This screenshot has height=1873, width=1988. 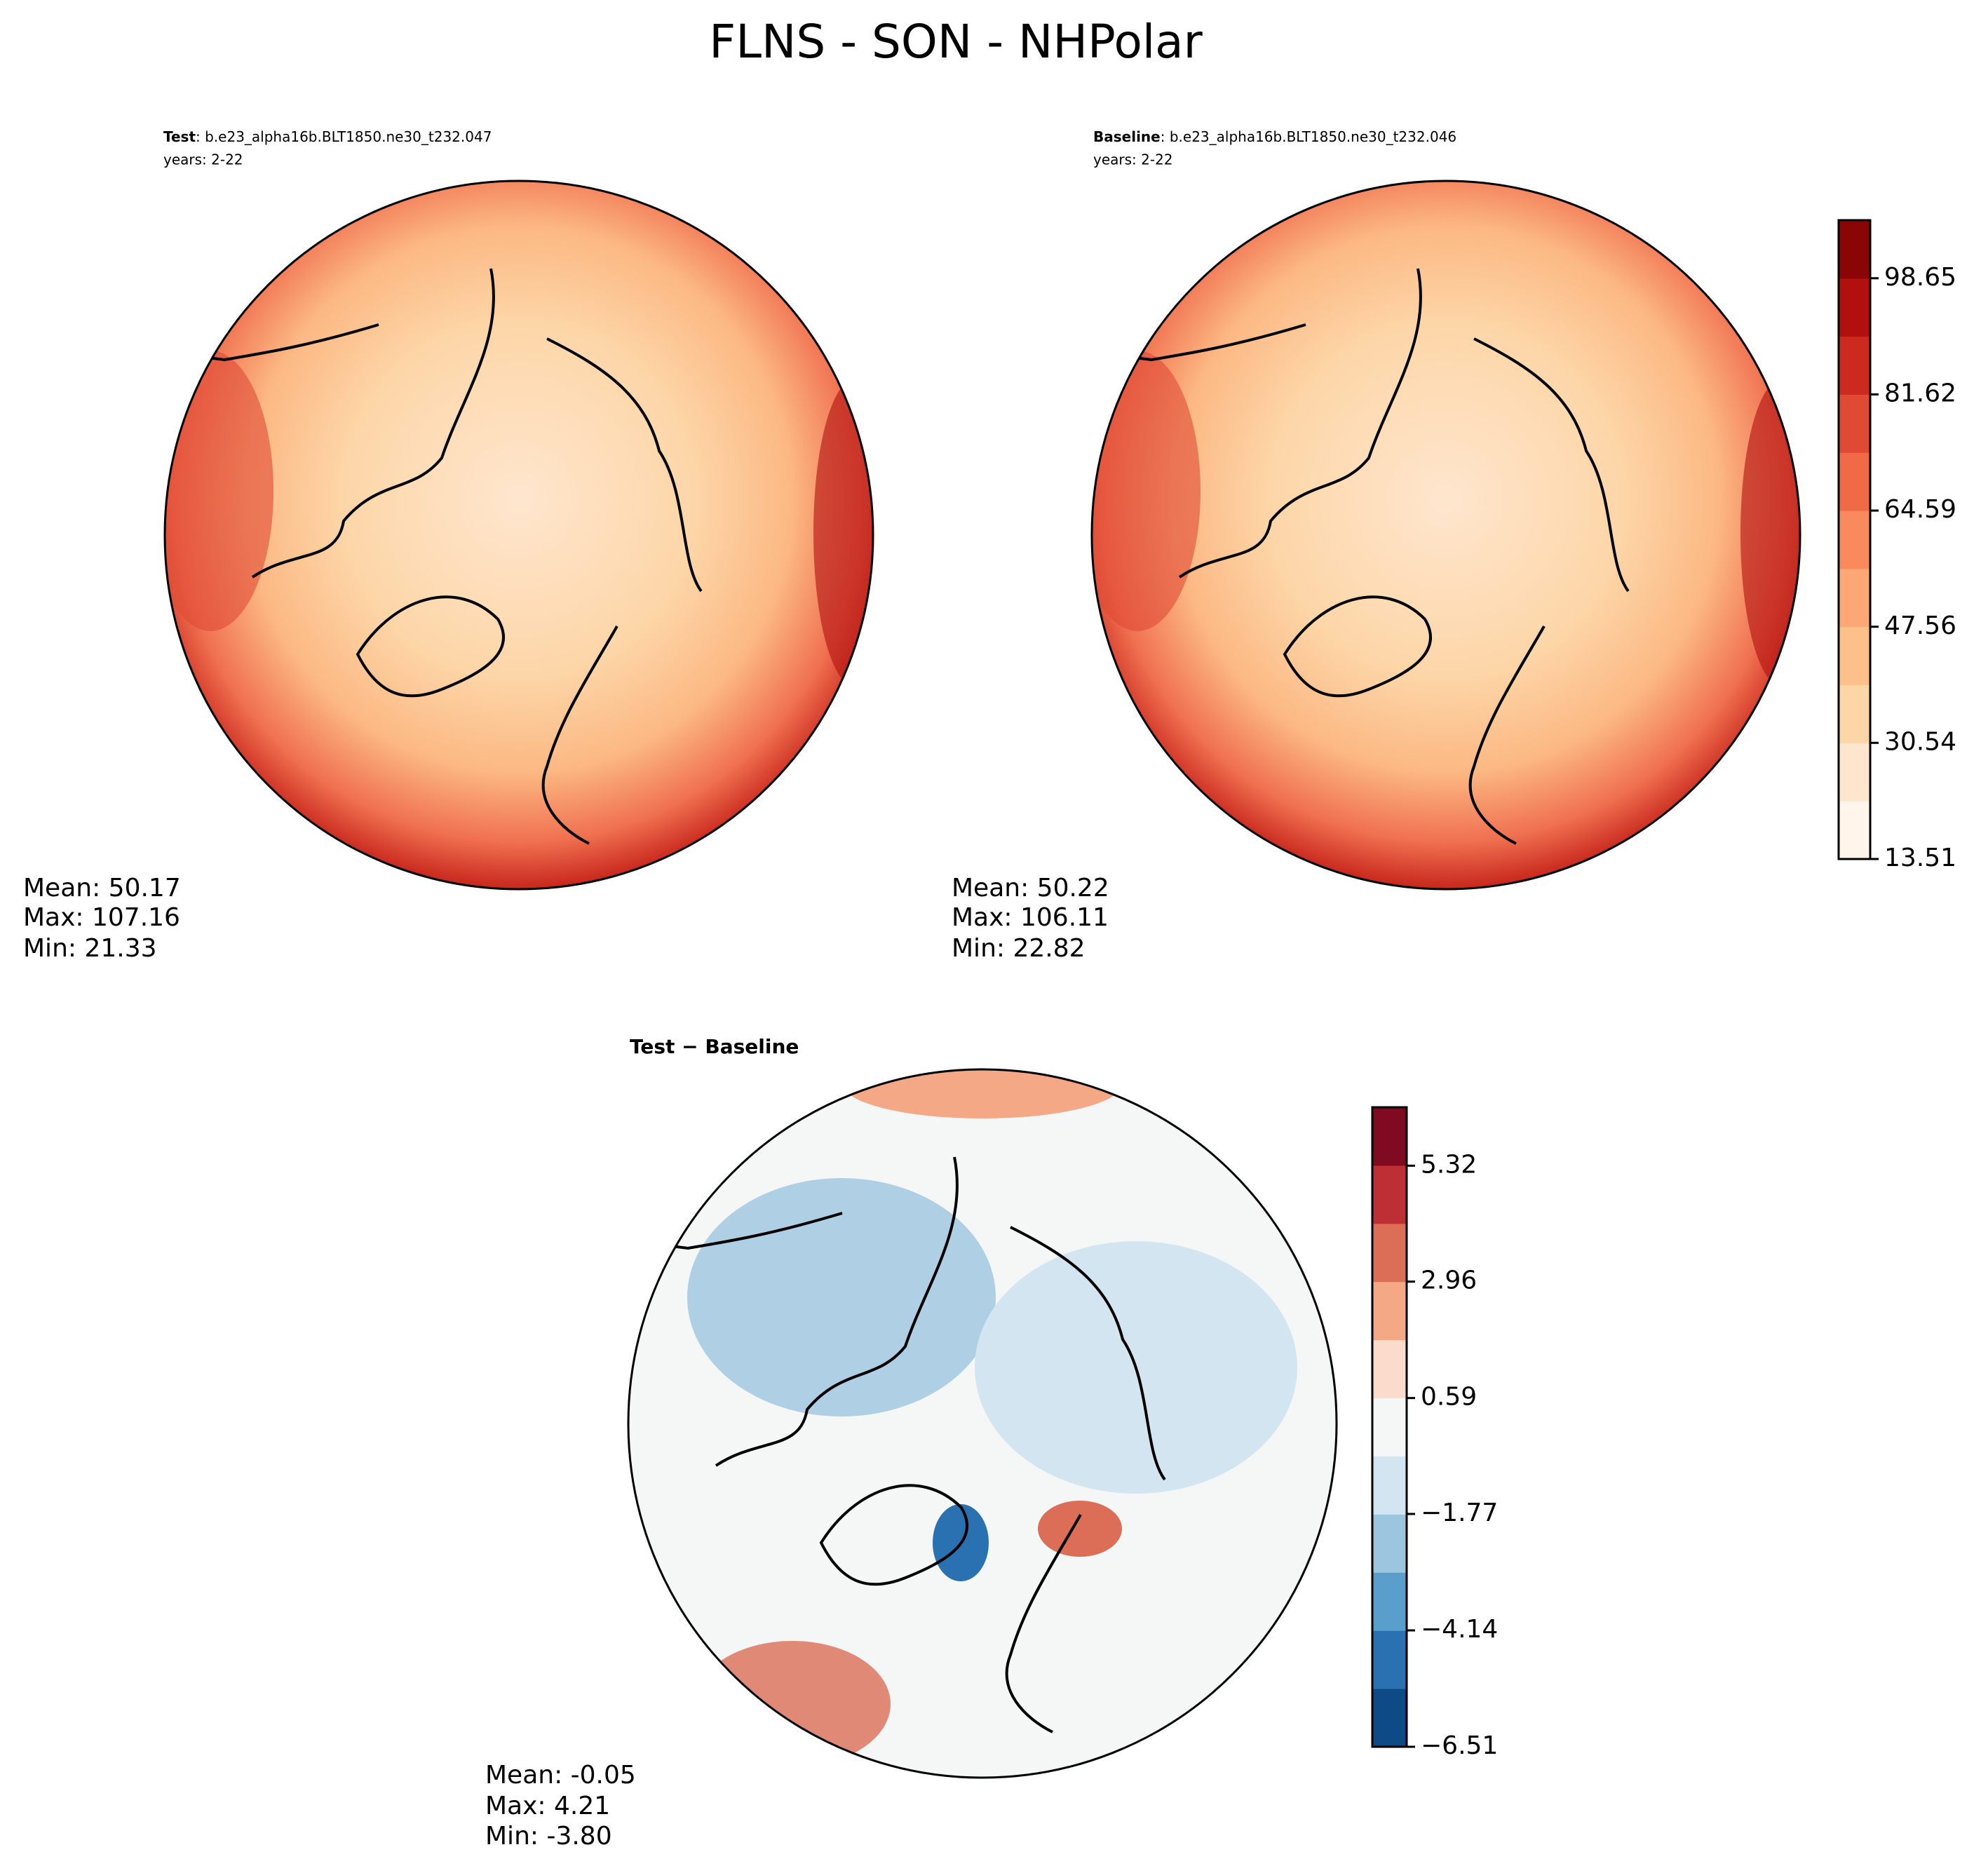 What do you see at coordinates (1449, 1164) in the screenshot?
I see `colorbar-tick-label: 5.32` at bounding box center [1449, 1164].